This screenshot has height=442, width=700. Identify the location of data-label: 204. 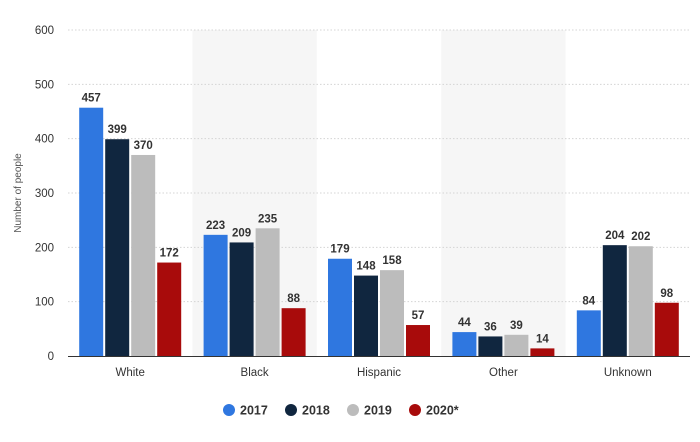
(615, 236).